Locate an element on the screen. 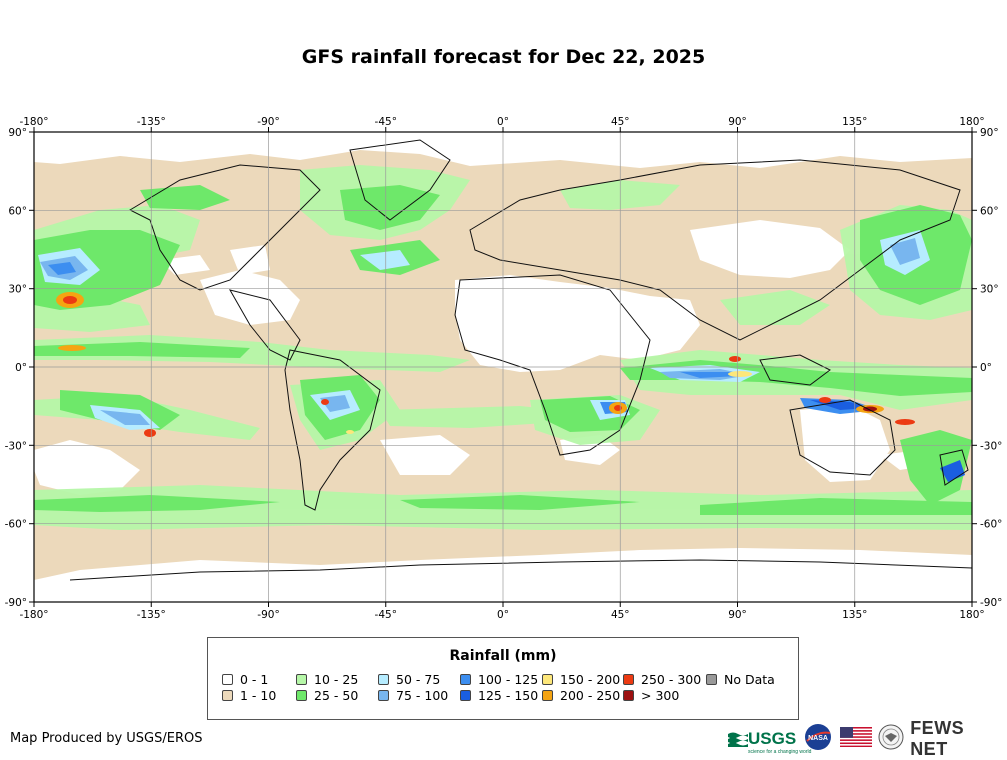  legend-label: 125 - 150 is located at coordinates (508, 695).